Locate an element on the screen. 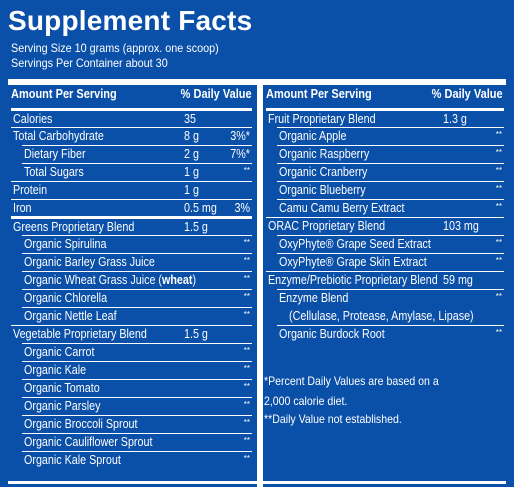 This screenshot has height=487, width=514. nutrient-name-text: Organic Wheat Grass Juice ( is located at coordinates (93, 280).